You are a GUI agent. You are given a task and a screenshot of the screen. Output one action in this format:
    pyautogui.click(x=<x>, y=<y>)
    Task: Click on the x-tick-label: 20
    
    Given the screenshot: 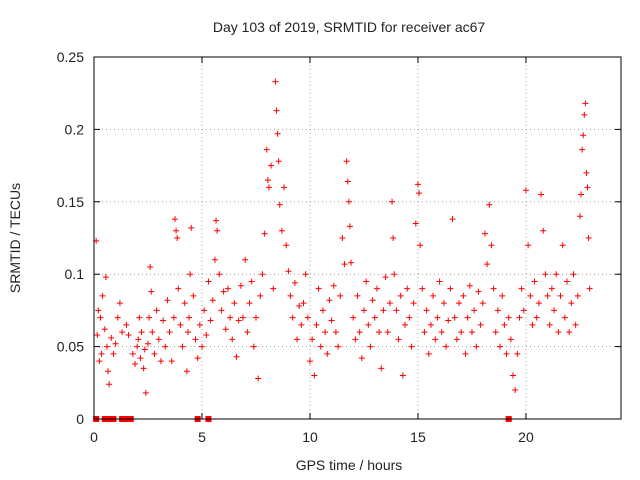 What is the action you would take?
    pyautogui.click(x=526, y=437)
    